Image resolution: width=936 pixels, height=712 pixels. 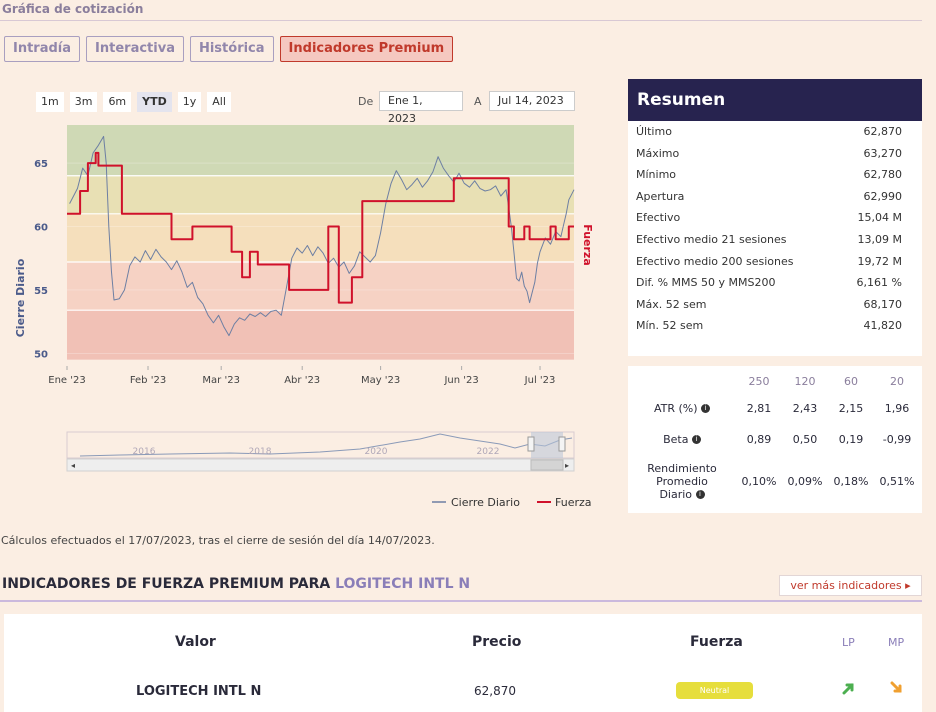 What do you see at coordinates (20, 297) in the screenshot?
I see `y-axis-label: Cierre Diario` at bounding box center [20, 297].